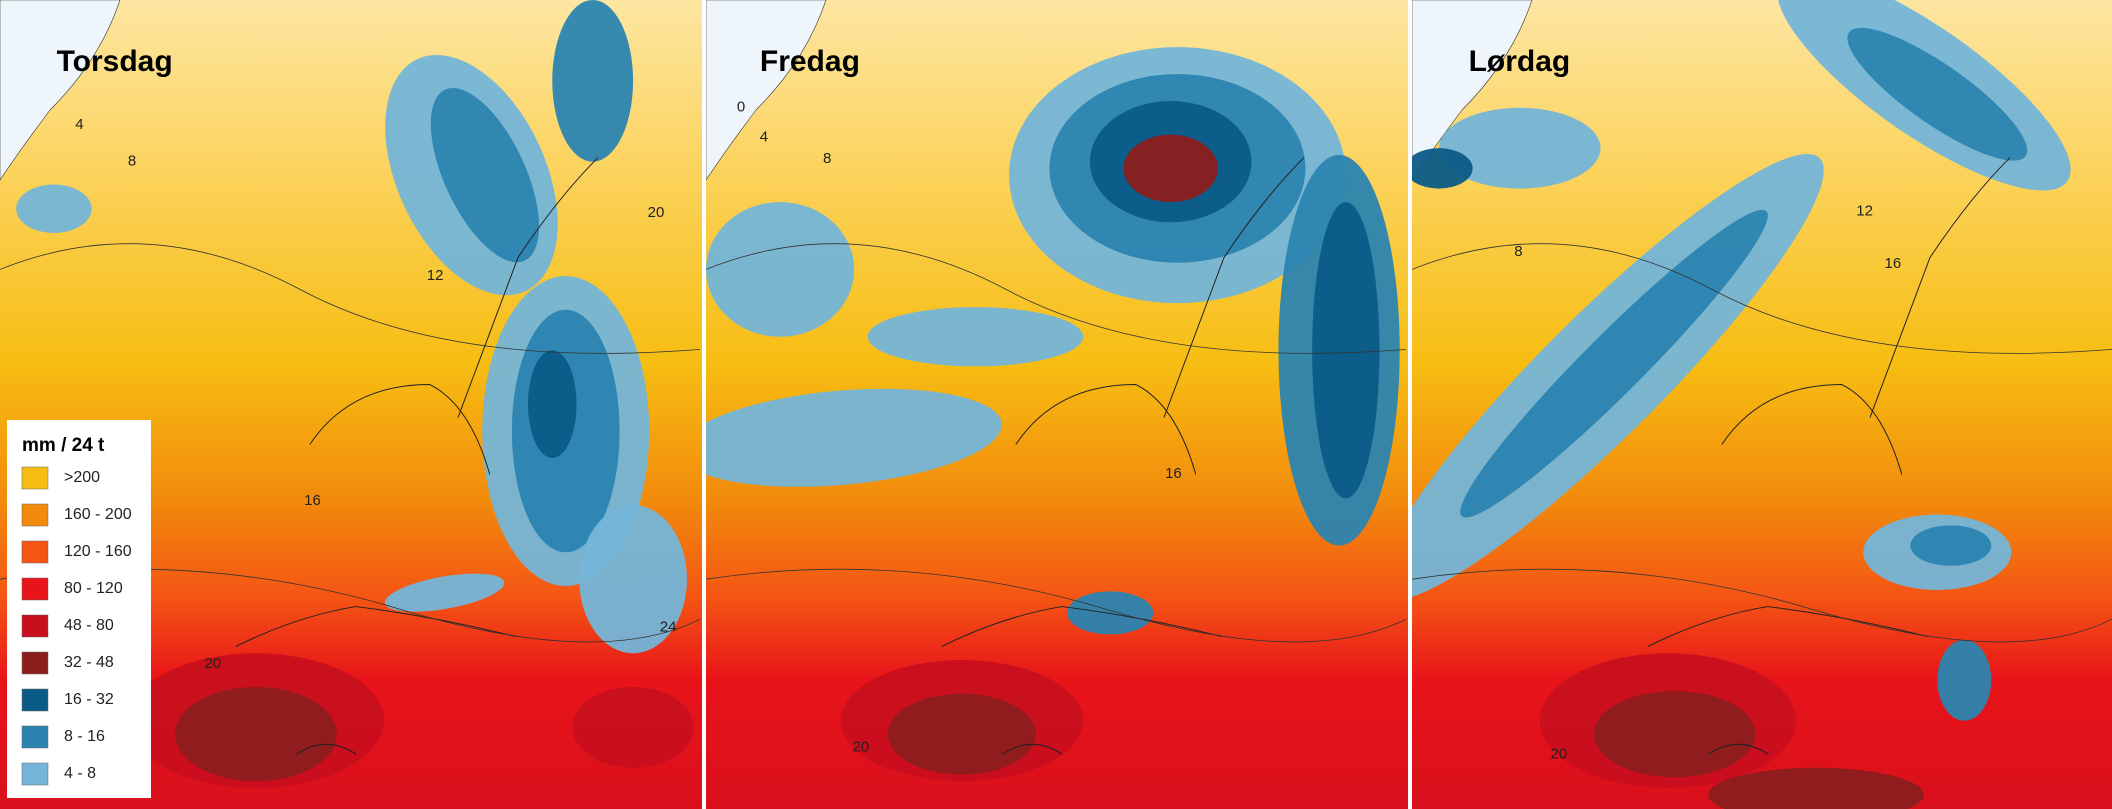 This screenshot has height=809, width=2112. Describe the element at coordinates (93, 588) in the screenshot. I see `legend-label: 80 - 120` at that location.